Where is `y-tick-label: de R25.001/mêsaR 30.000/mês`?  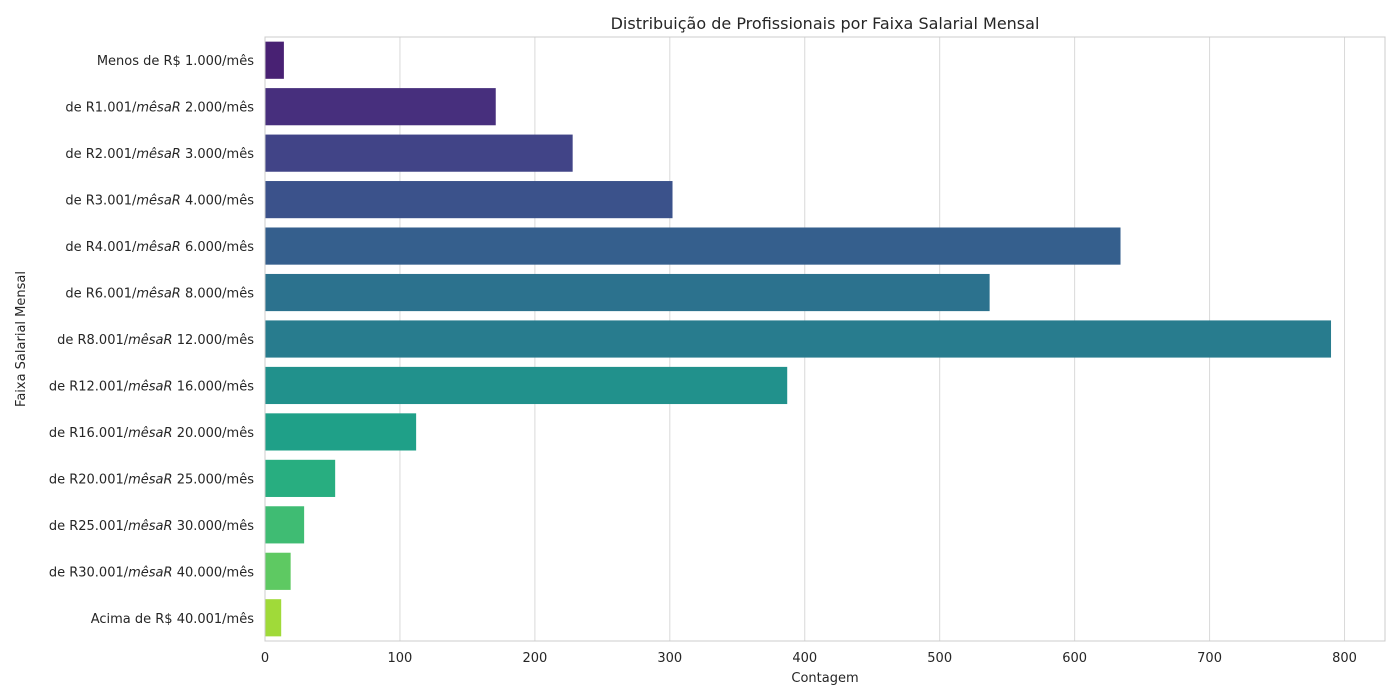
y-tick-label: de R25.001/mêsaR 30.000/mês is located at coordinates (151, 526).